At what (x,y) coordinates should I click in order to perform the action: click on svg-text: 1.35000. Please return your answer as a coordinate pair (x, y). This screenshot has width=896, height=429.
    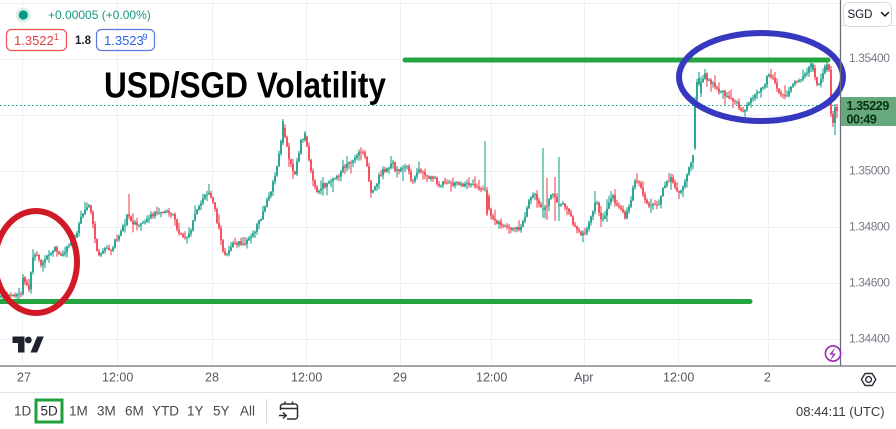
    Looking at the image, I should click on (869, 171).